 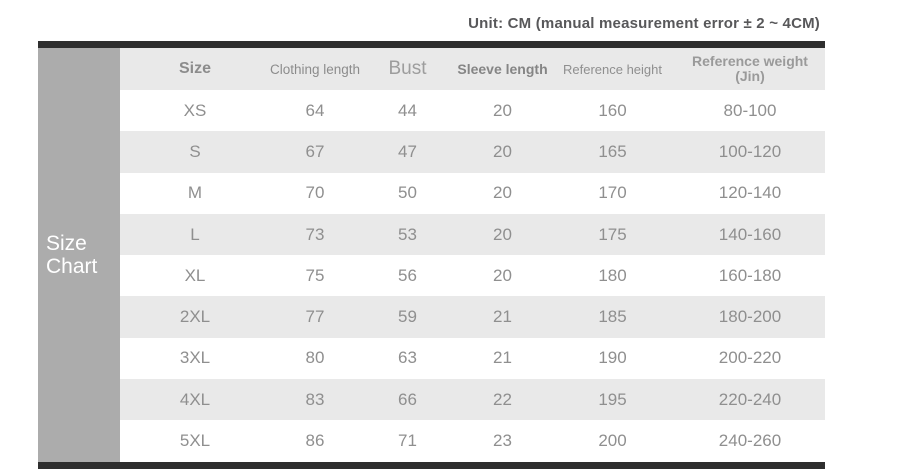 I want to click on cell-size: XS, so click(x=195, y=110).